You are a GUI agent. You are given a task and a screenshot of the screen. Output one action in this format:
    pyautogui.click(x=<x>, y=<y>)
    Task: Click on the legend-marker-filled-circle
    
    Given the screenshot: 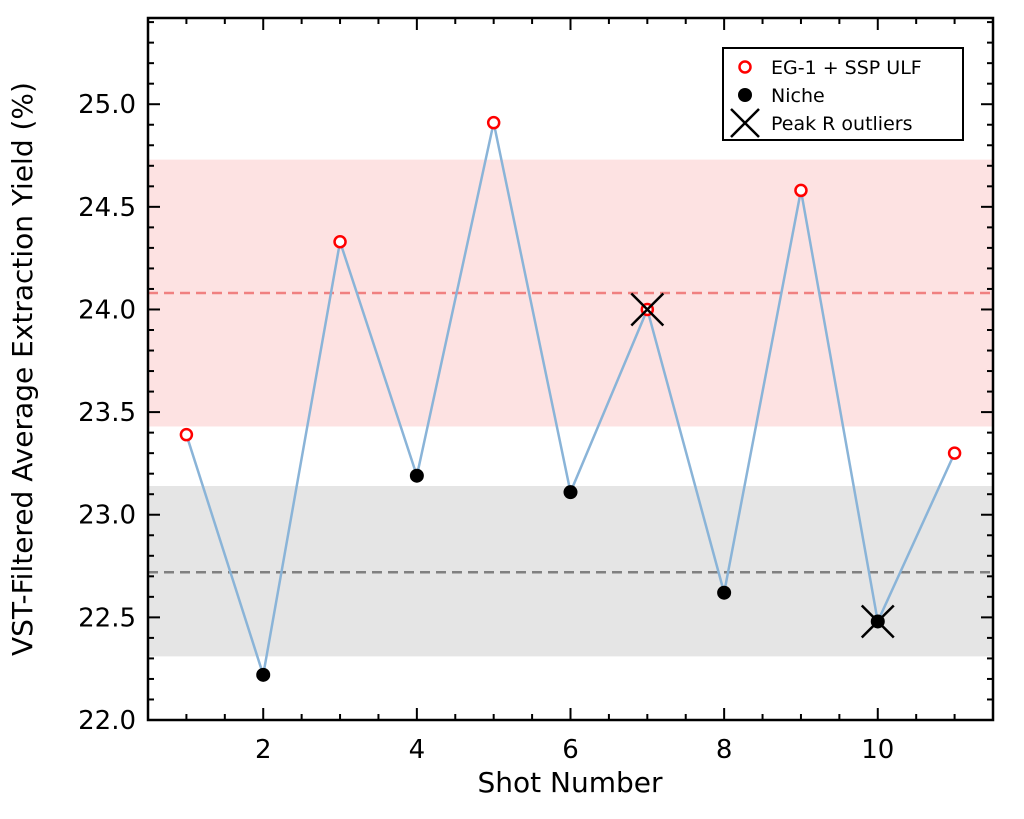 What is the action you would take?
    pyautogui.click(x=745, y=95)
    